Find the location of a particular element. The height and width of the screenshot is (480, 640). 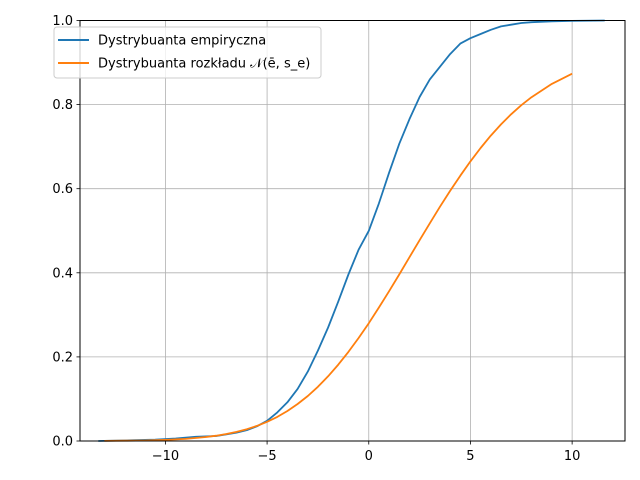

x-tick-label: −10 is located at coordinates (165, 456).